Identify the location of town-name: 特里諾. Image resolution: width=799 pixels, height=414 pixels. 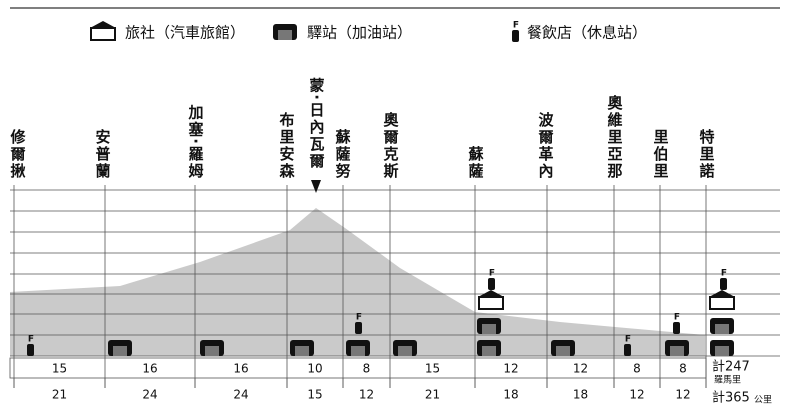
(707, 154).